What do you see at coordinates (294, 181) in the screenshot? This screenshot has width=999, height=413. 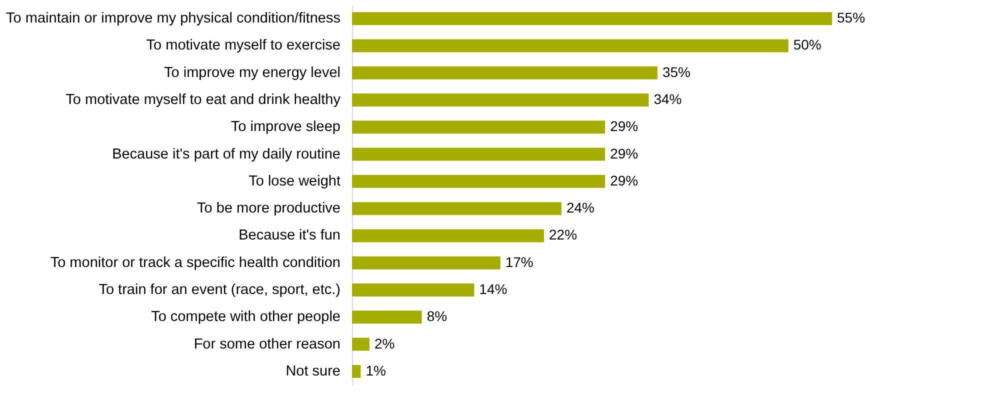 I see `y-tick-label: To lose weight` at bounding box center [294, 181].